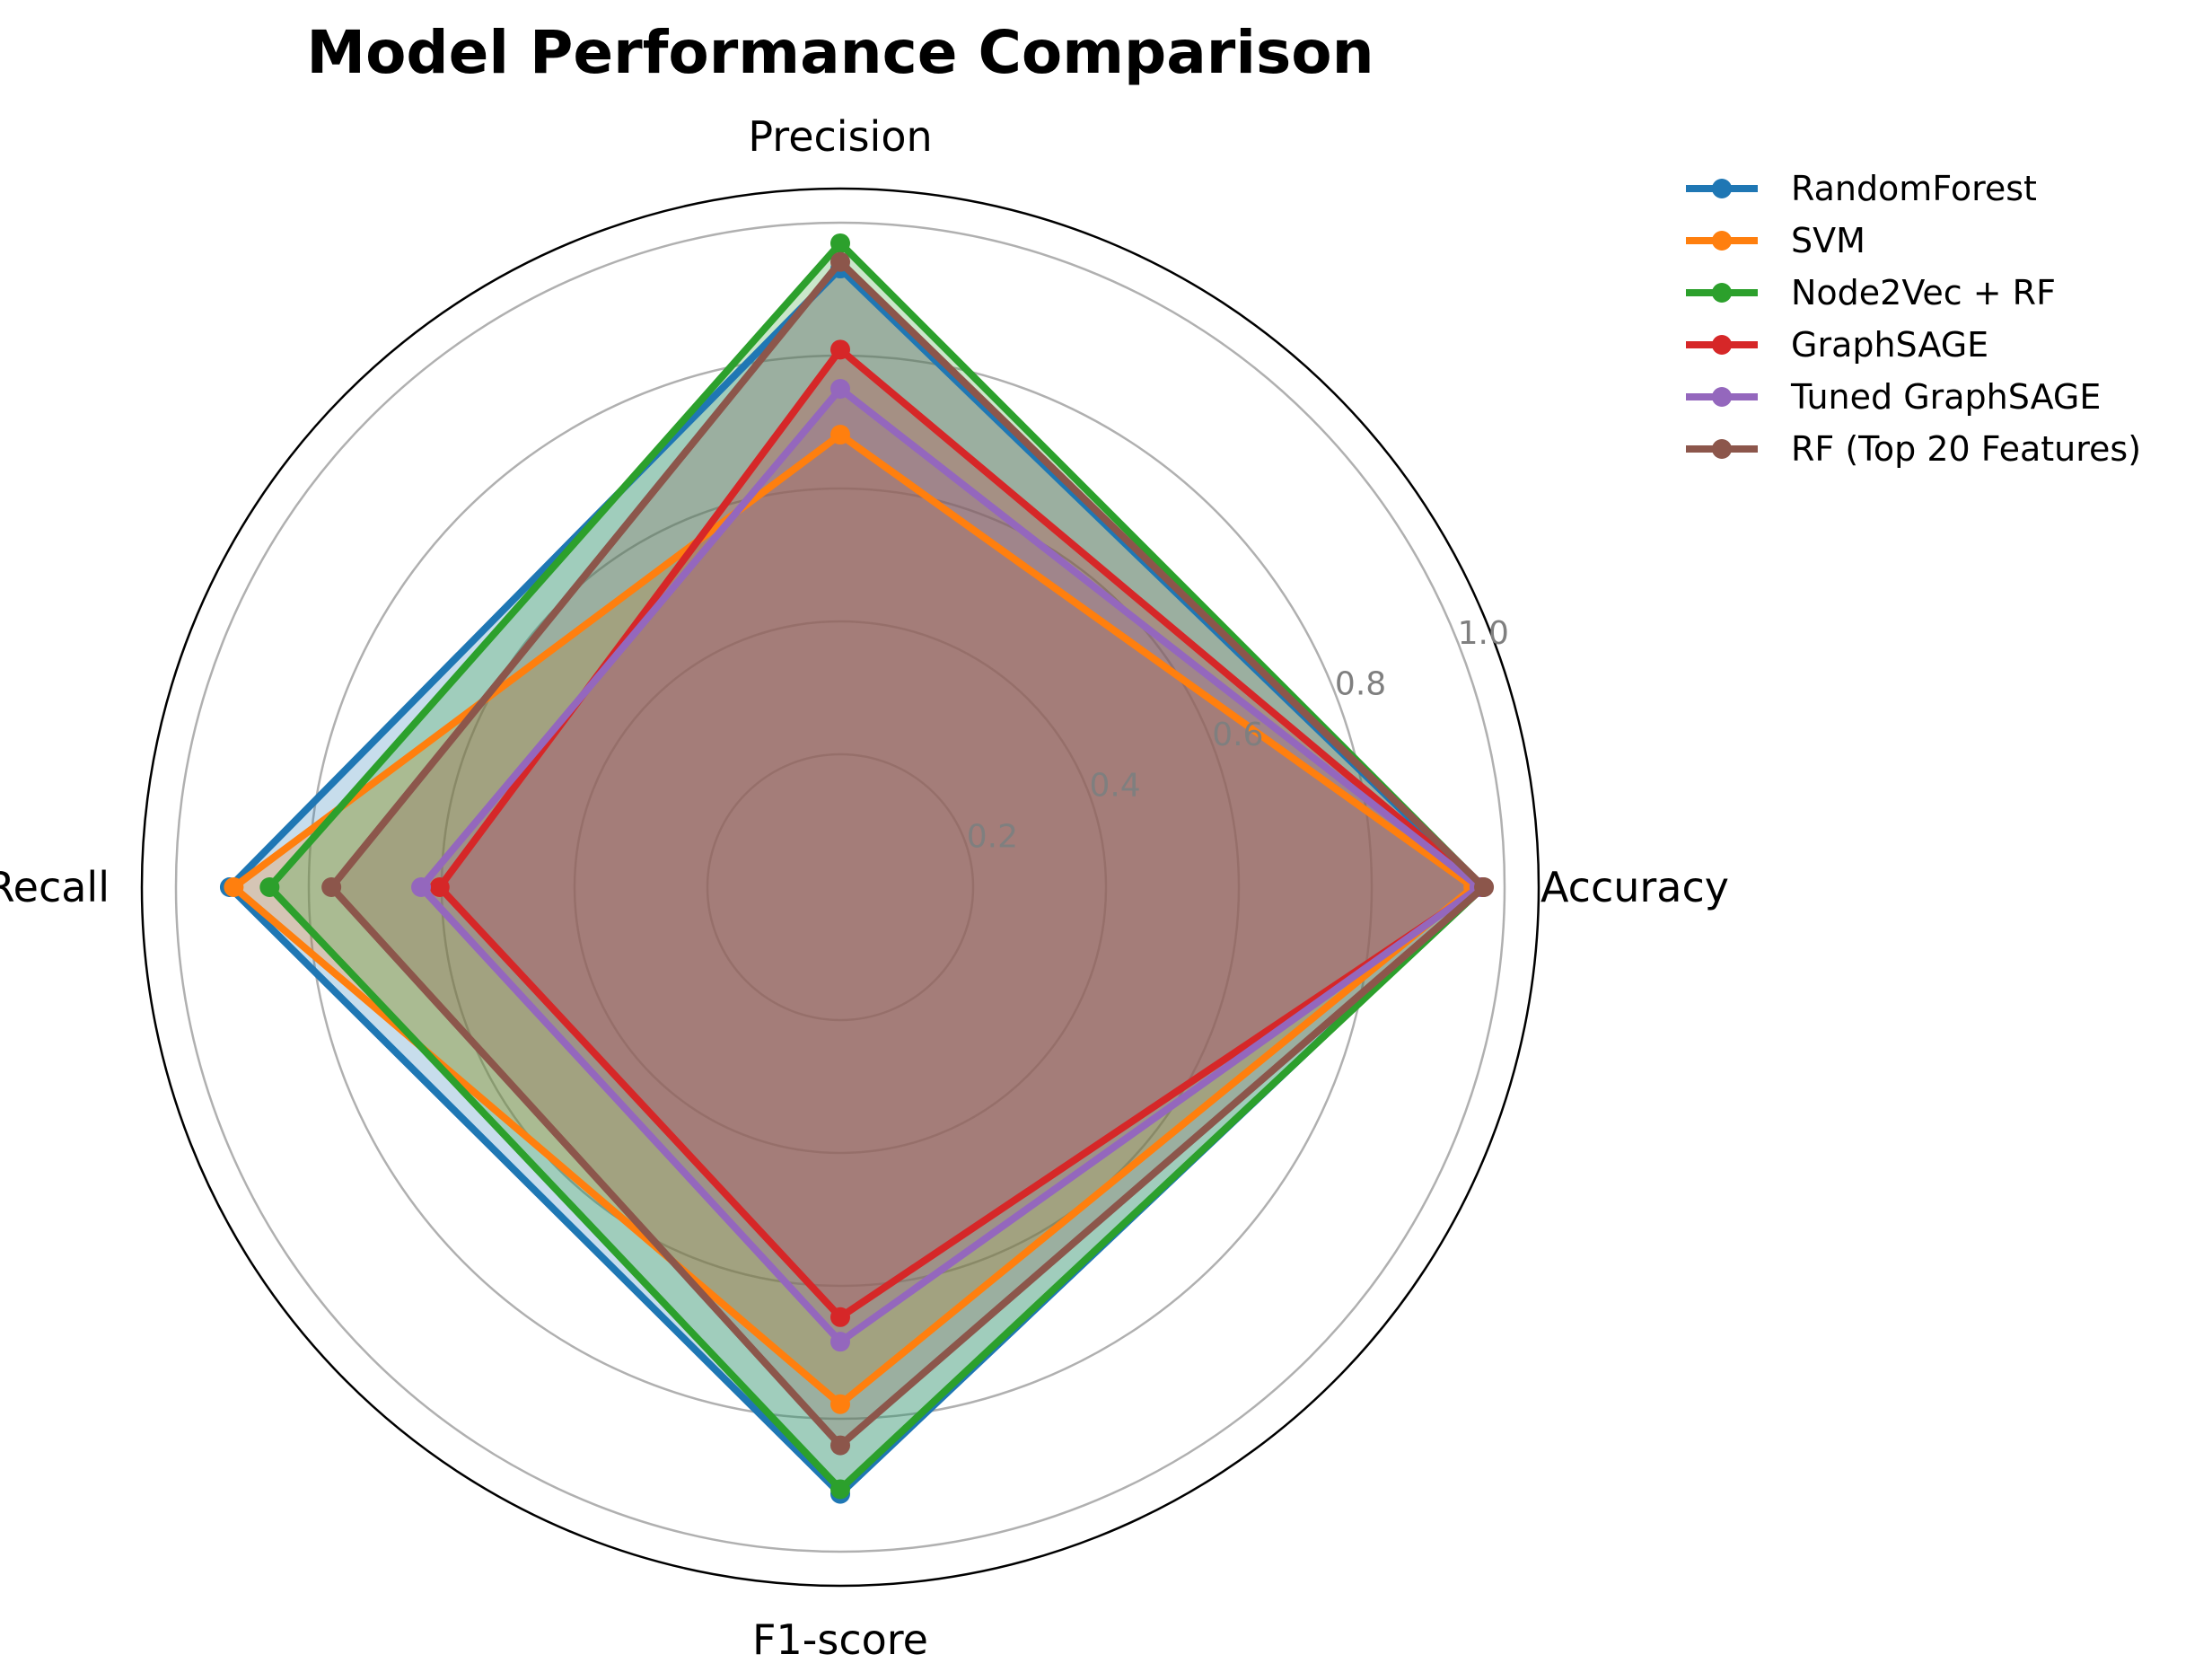 Image resolution: width=2212 pixels, height=1672 pixels. I want to click on legend-label-5: RF (Top 20 Features), so click(1966, 449).